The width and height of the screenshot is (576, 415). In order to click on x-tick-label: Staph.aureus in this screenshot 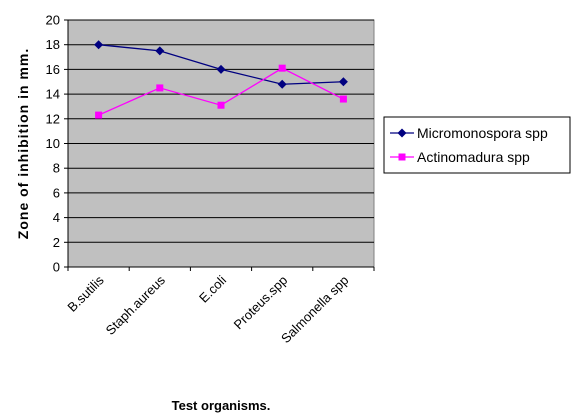, I will do `click(136, 305)`.